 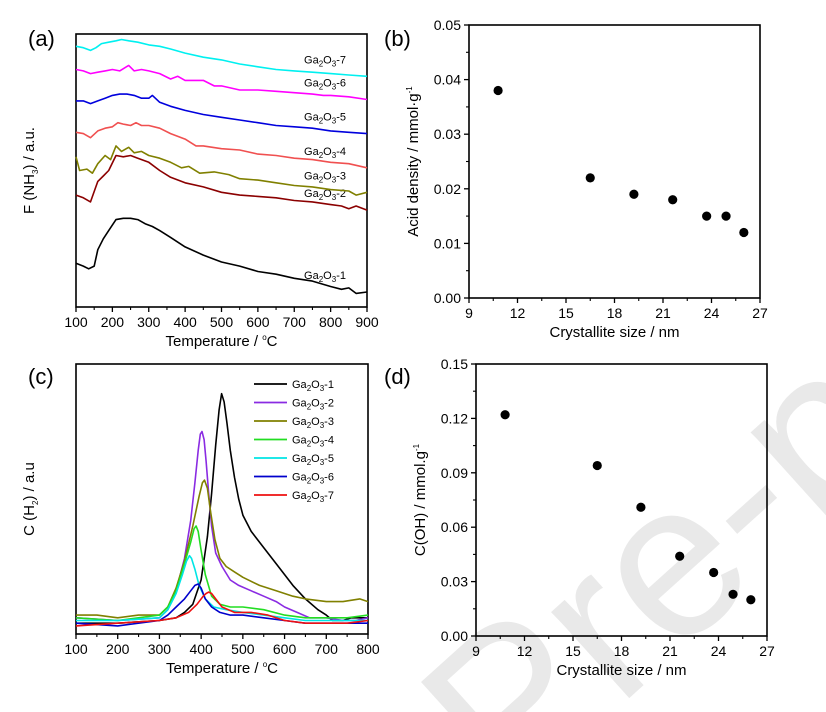 What do you see at coordinates (313, 460) in the screenshot?
I see `legend-label: Ga2O3-5` at bounding box center [313, 460].